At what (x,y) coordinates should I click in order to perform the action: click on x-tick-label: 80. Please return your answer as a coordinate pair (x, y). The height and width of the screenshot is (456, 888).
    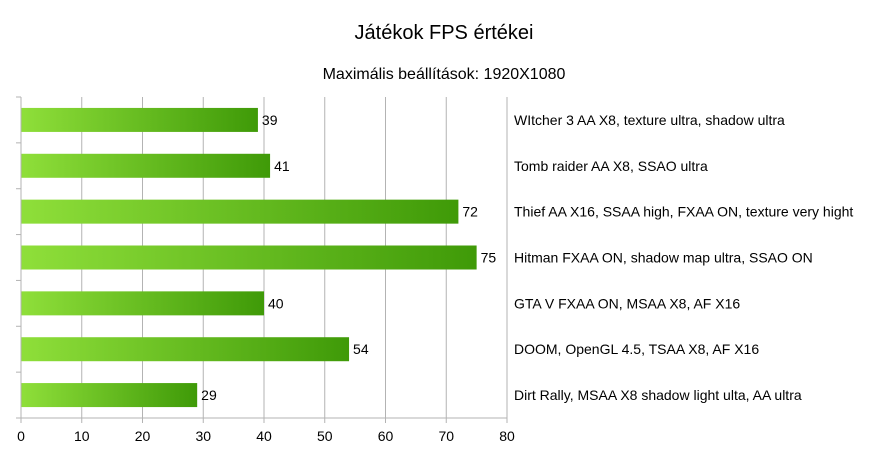
    Looking at the image, I should click on (507, 436).